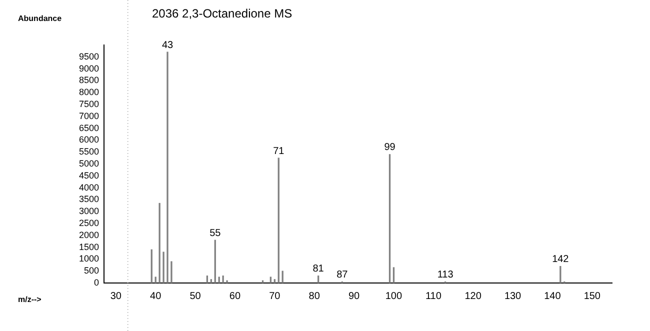  Describe the element at coordinates (91, 271) in the screenshot. I see `y-tick-label: 500` at that location.